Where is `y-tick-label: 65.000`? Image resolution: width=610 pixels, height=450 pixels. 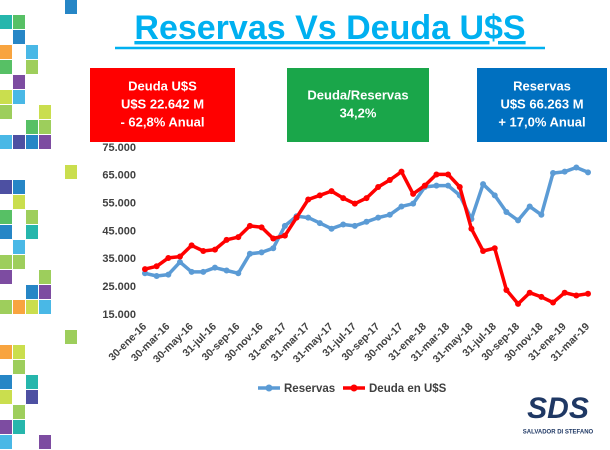
y-tick-label: 65.000 is located at coordinates (119, 176).